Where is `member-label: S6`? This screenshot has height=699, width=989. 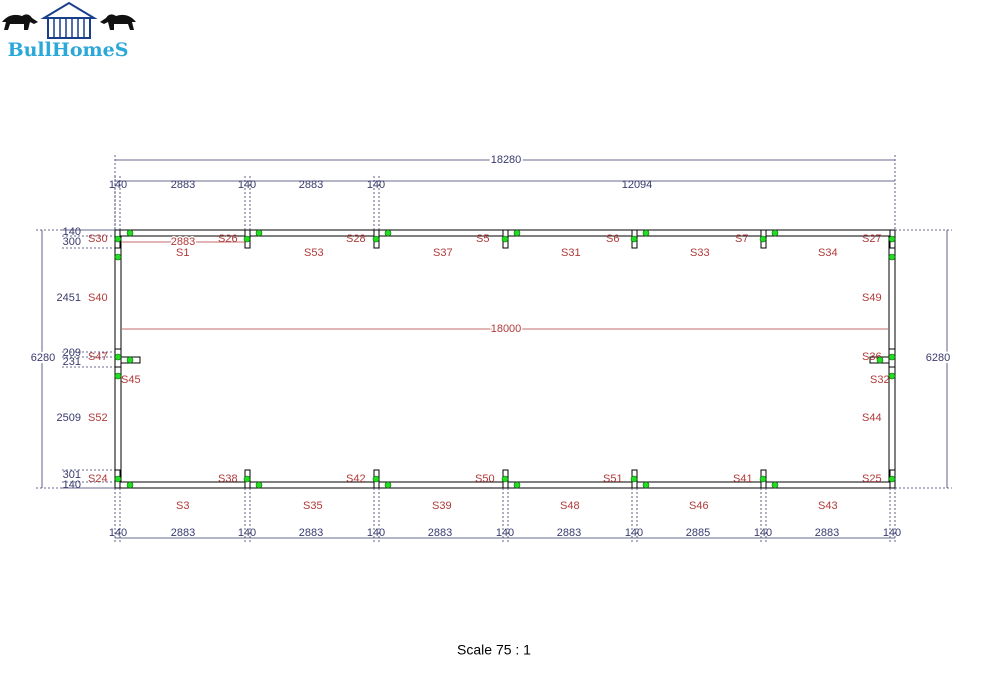 member-label: S6 is located at coordinates (612, 239).